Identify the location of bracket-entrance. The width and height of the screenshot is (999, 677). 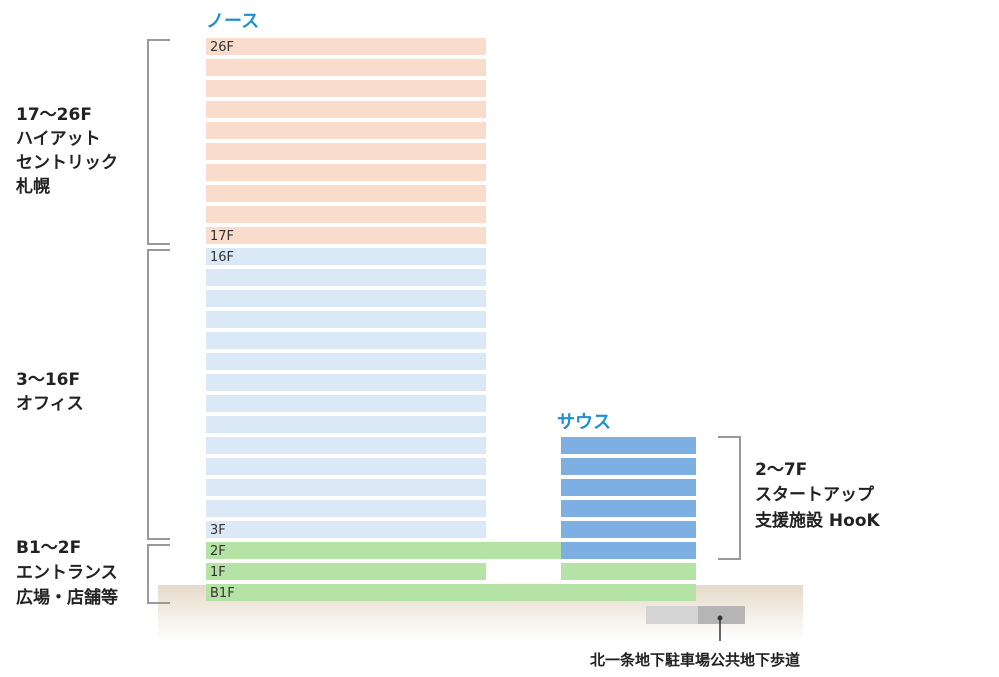
(158, 574).